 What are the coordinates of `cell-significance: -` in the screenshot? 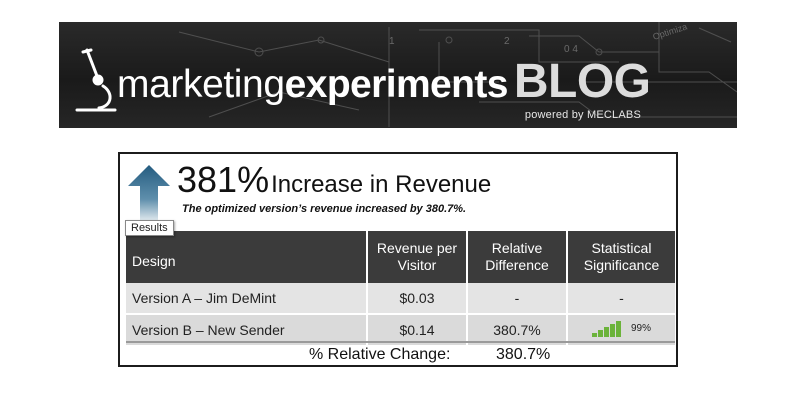 It's located at (621, 299).